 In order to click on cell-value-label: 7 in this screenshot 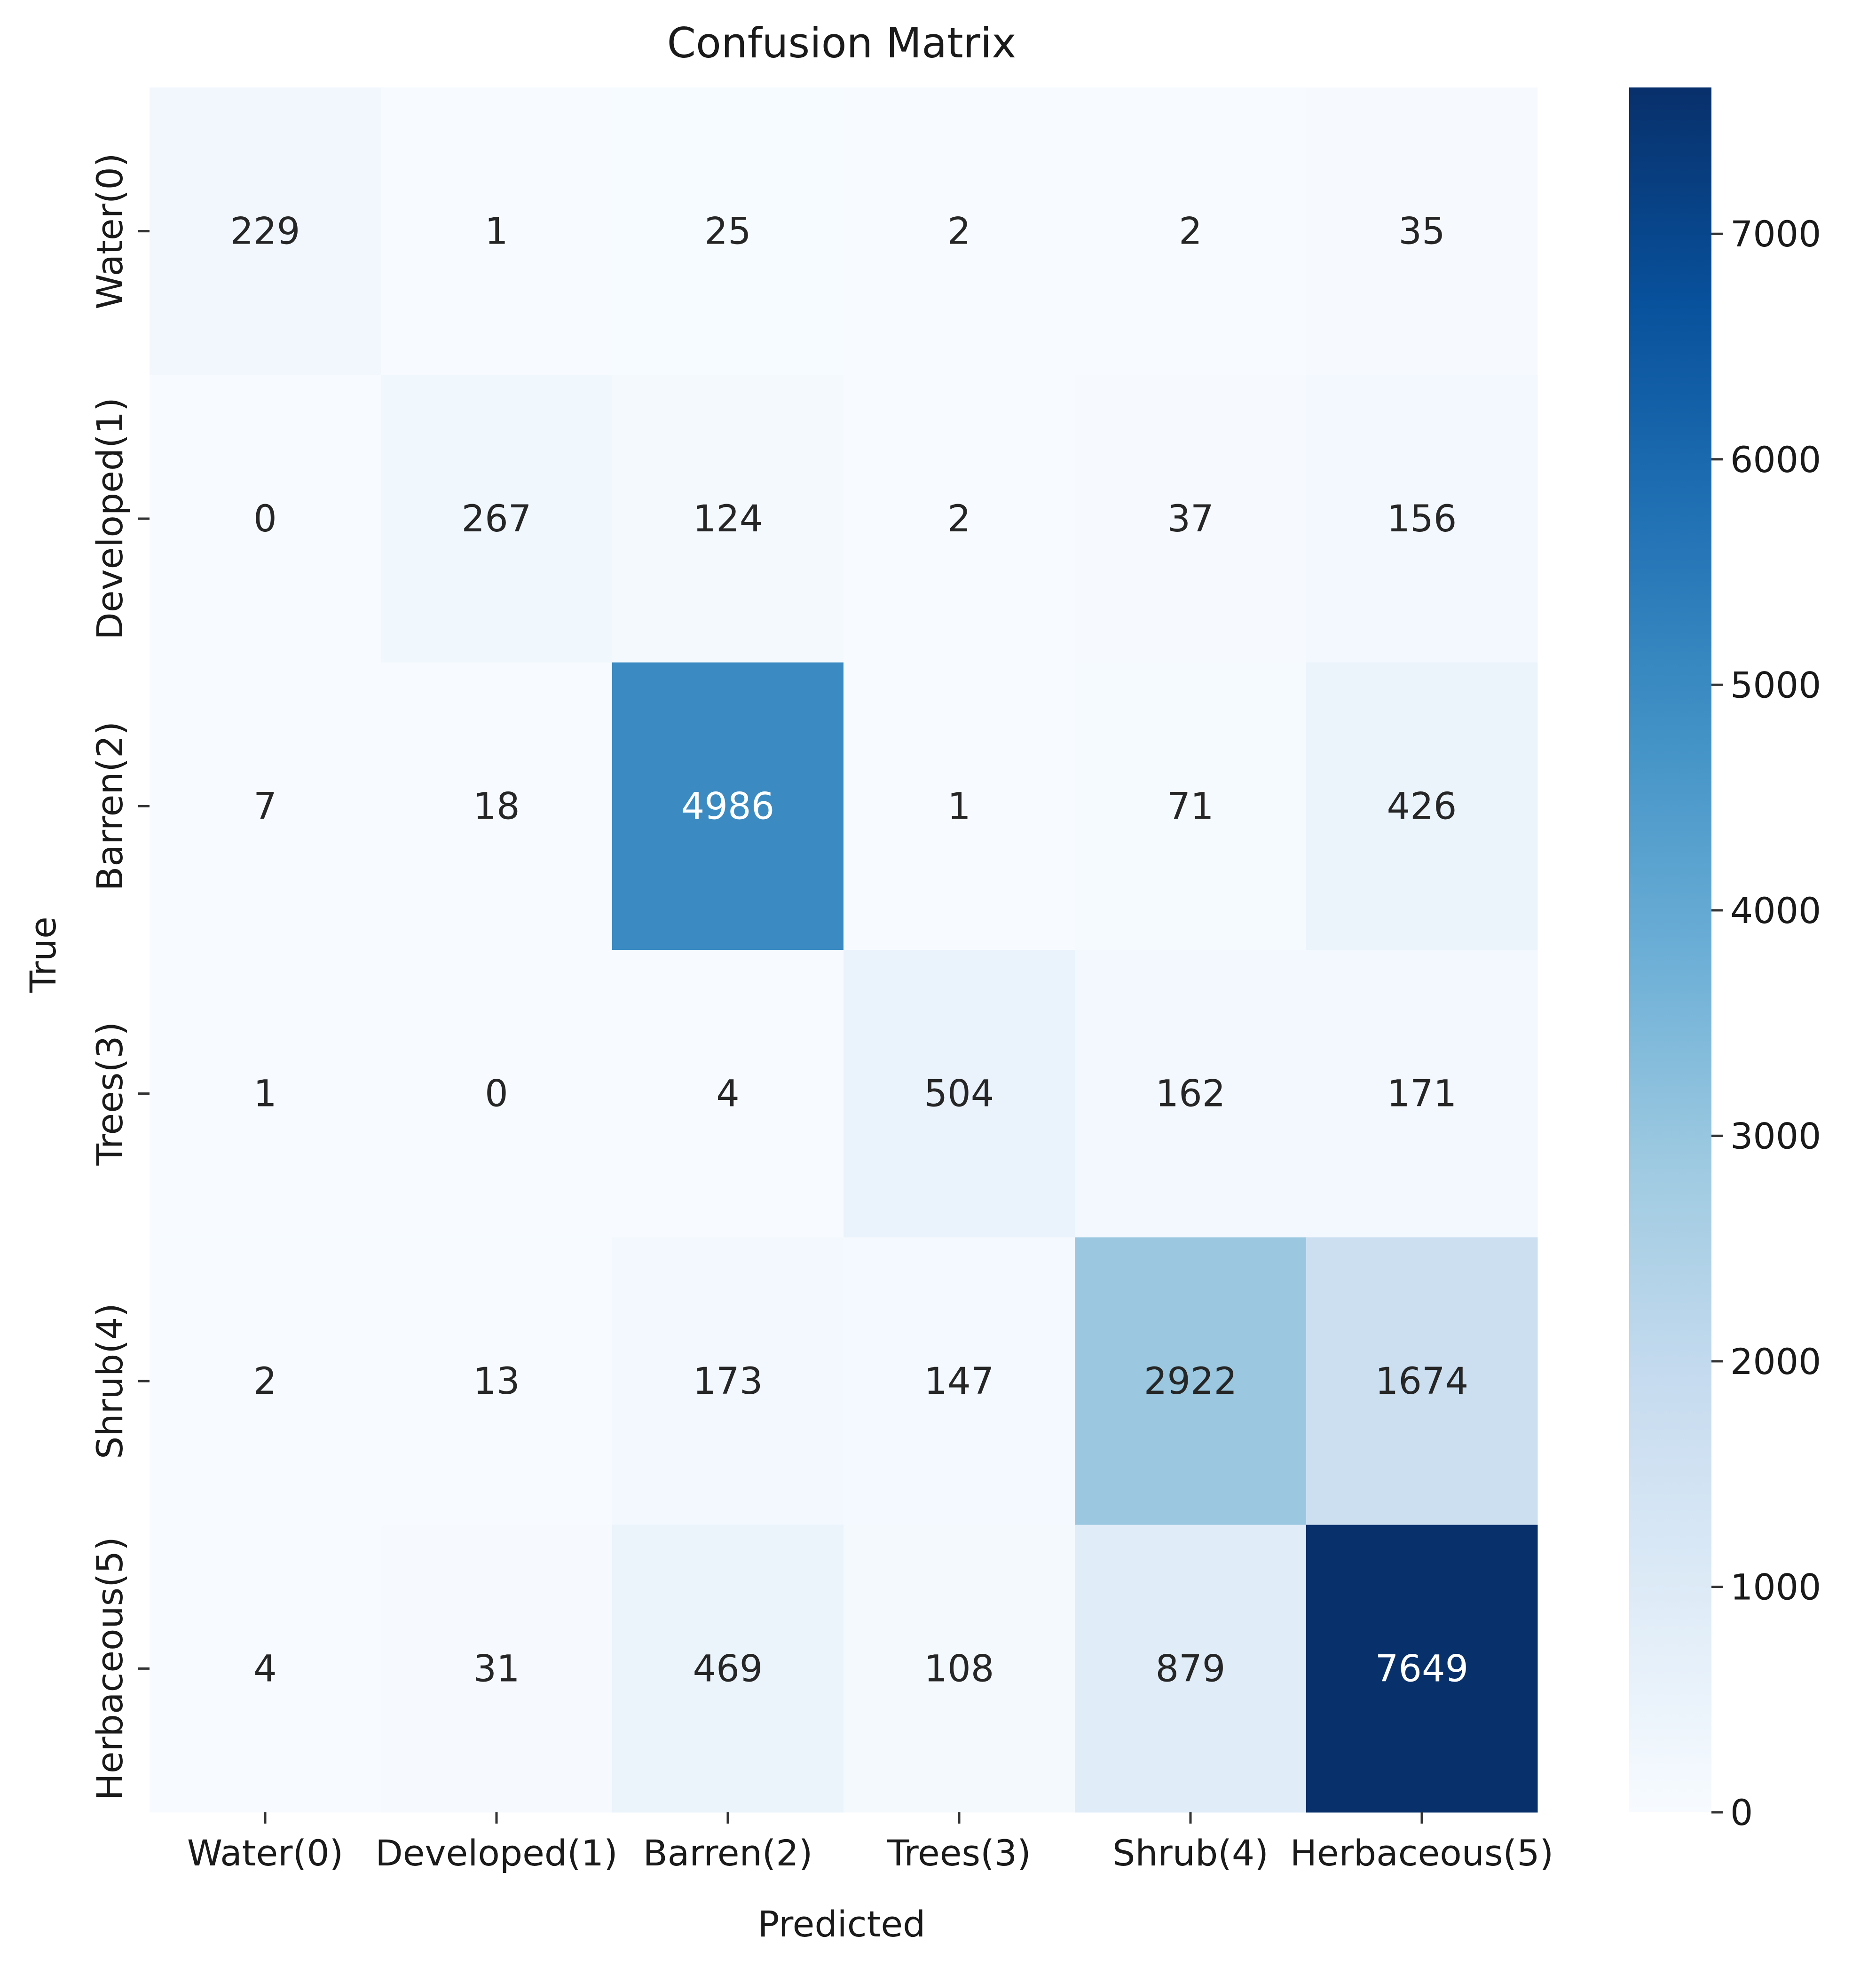, I will do `click(265, 806)`.